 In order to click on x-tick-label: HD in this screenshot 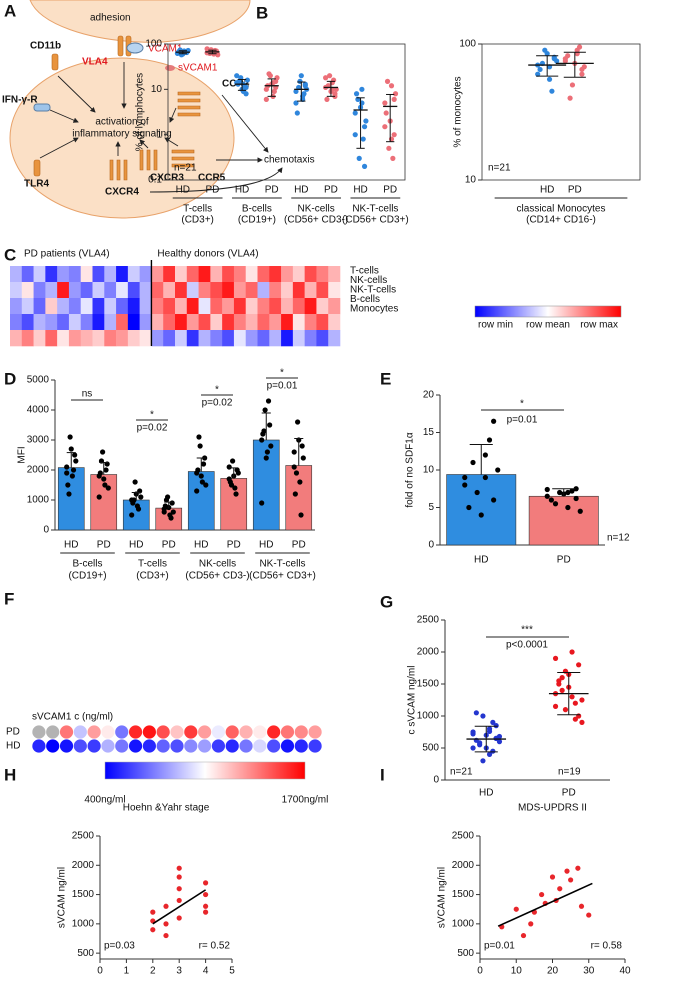, I will do `click(242, 190)`.